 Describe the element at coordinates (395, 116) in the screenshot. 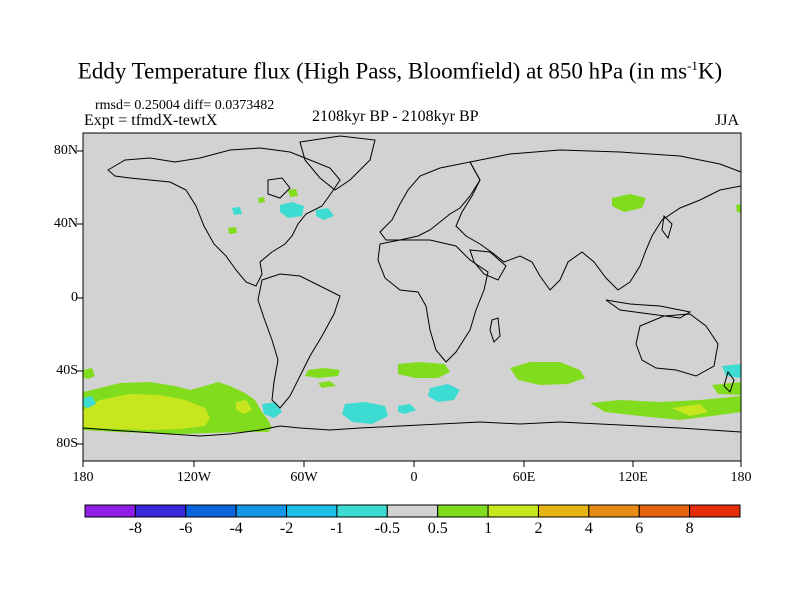

I see `period-label: 2108kyr BP - 2108kyr BP` at that location.